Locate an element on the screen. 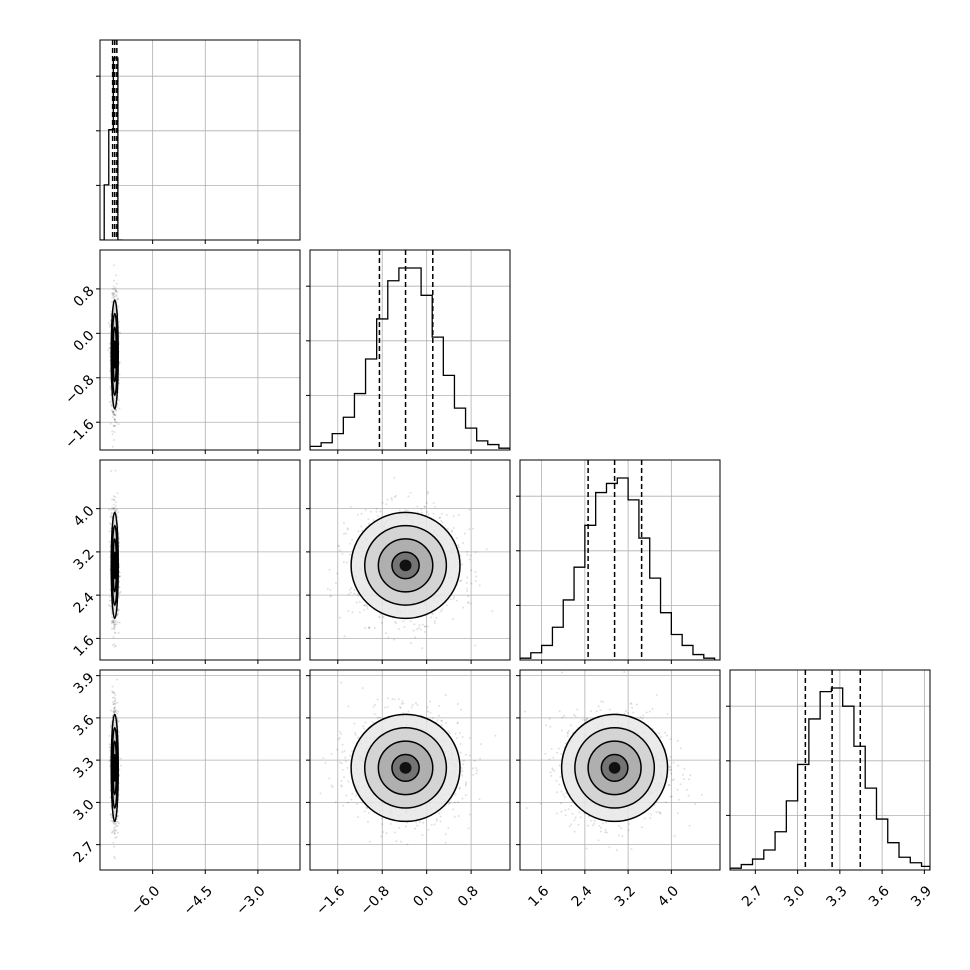 This screenshot has height=970, width=970. panel-frame is located at coordinates (200, 560).